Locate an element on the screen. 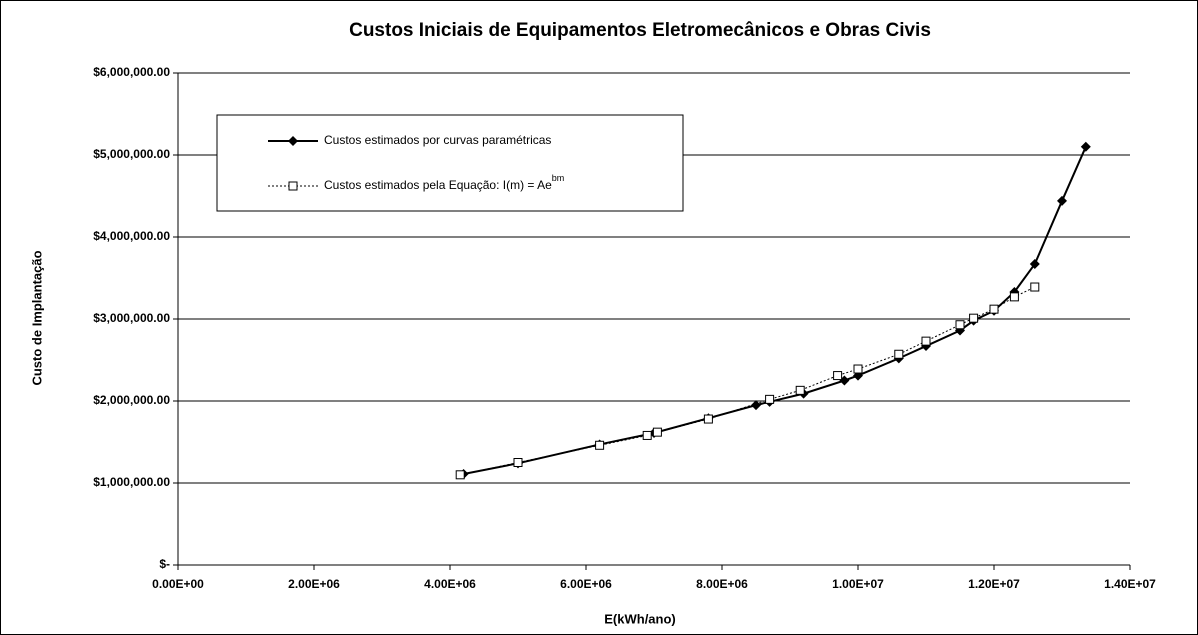 Image resolution: width=1198 pixels, height=635 pixels. x-tick-label: 2.00E+06 is located at coordinates (314, 584).